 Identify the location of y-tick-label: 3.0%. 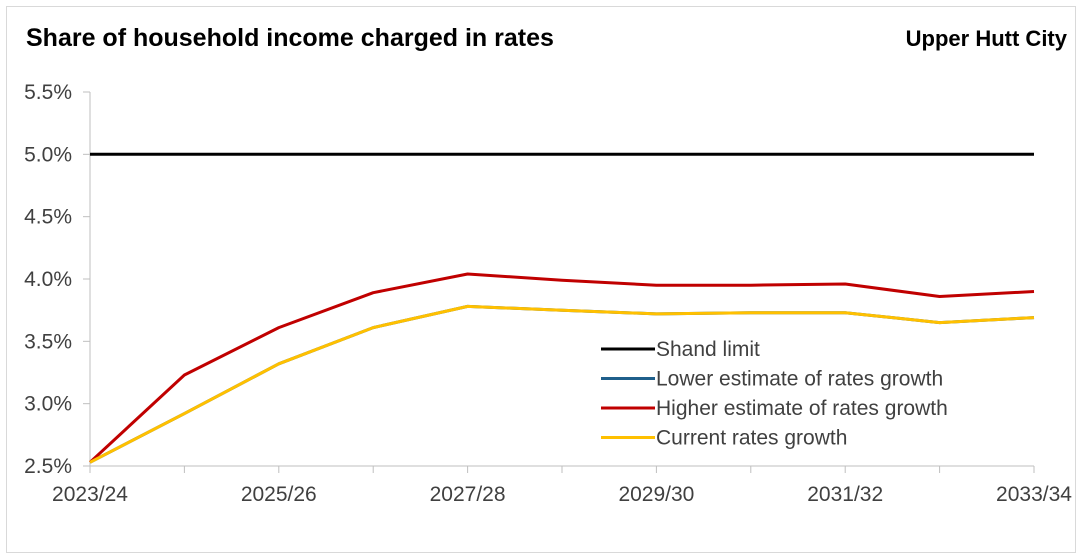
(48, 404).